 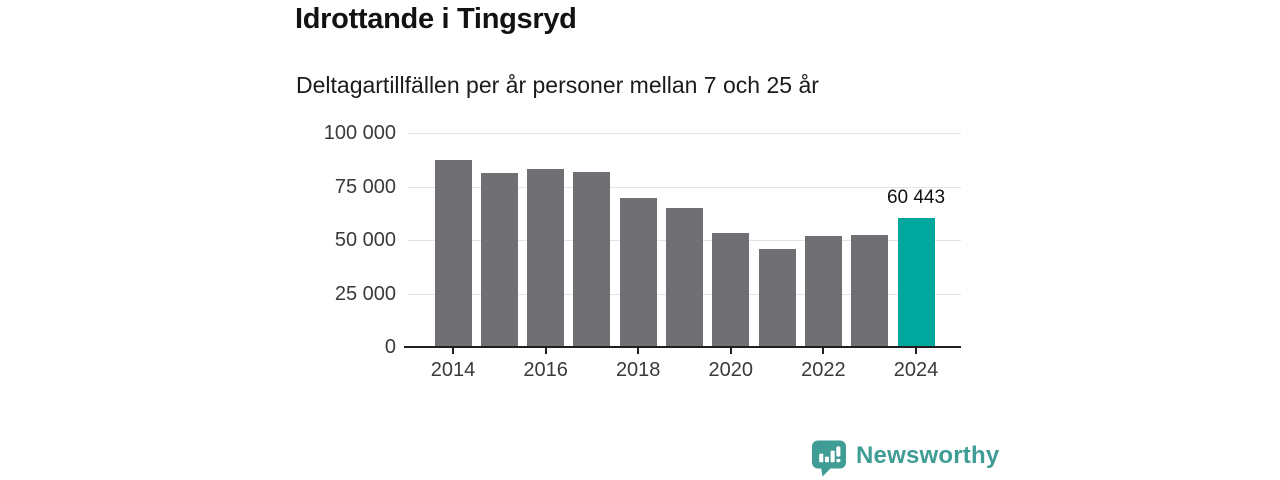 What do you see at coordinates (829, 458) in the screenshot?
I see `newsworthy-icon` at bounding box center [829, 458].